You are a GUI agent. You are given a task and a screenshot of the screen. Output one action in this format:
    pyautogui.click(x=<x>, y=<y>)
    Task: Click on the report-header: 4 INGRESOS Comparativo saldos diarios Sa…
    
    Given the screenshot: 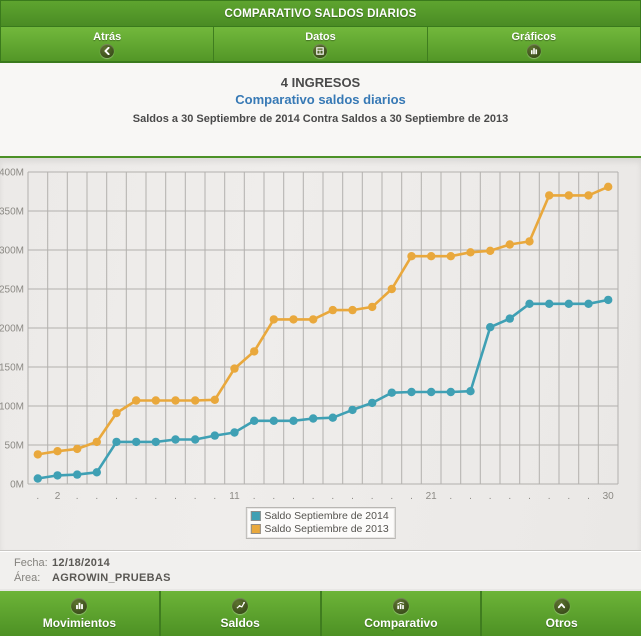 What is the action you would take?
    pyautogui.click(x=320, y=110)
    